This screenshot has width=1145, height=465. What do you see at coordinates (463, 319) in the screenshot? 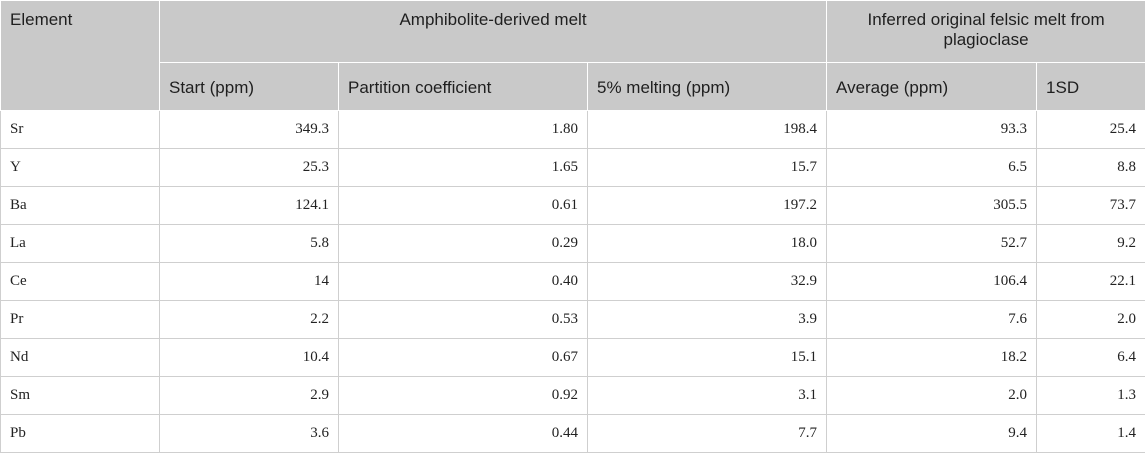
I see `cell-partition: 0.53` at bounding box center [463, 319].